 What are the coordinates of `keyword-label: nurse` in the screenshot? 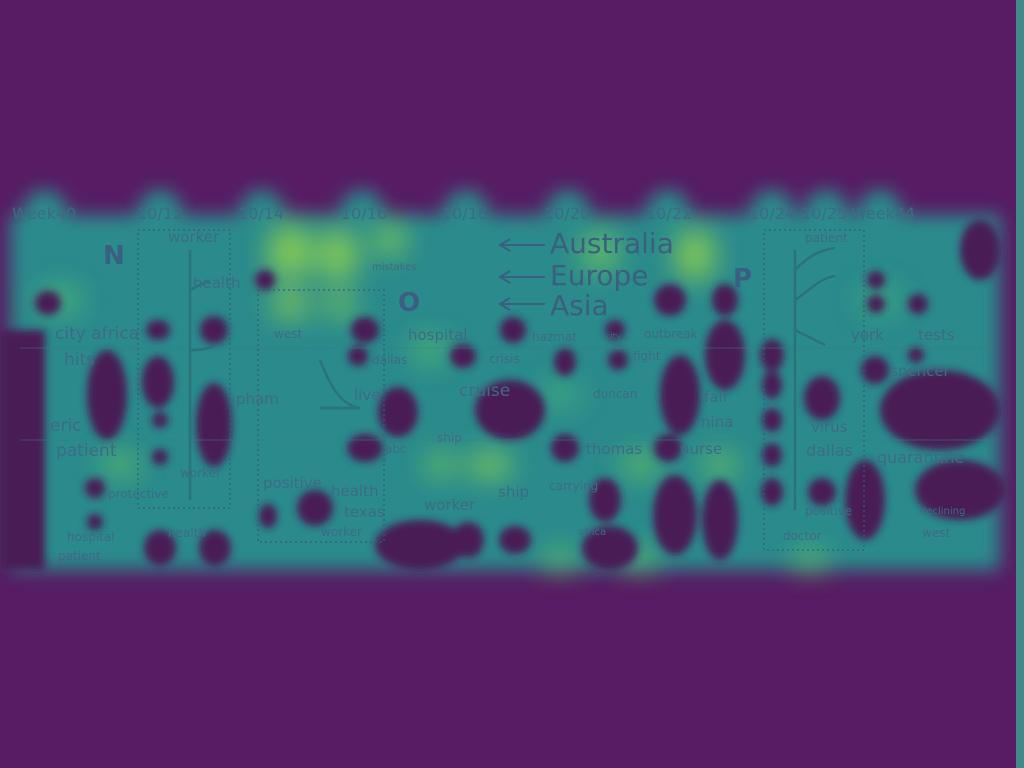 It's located at (701, 449).